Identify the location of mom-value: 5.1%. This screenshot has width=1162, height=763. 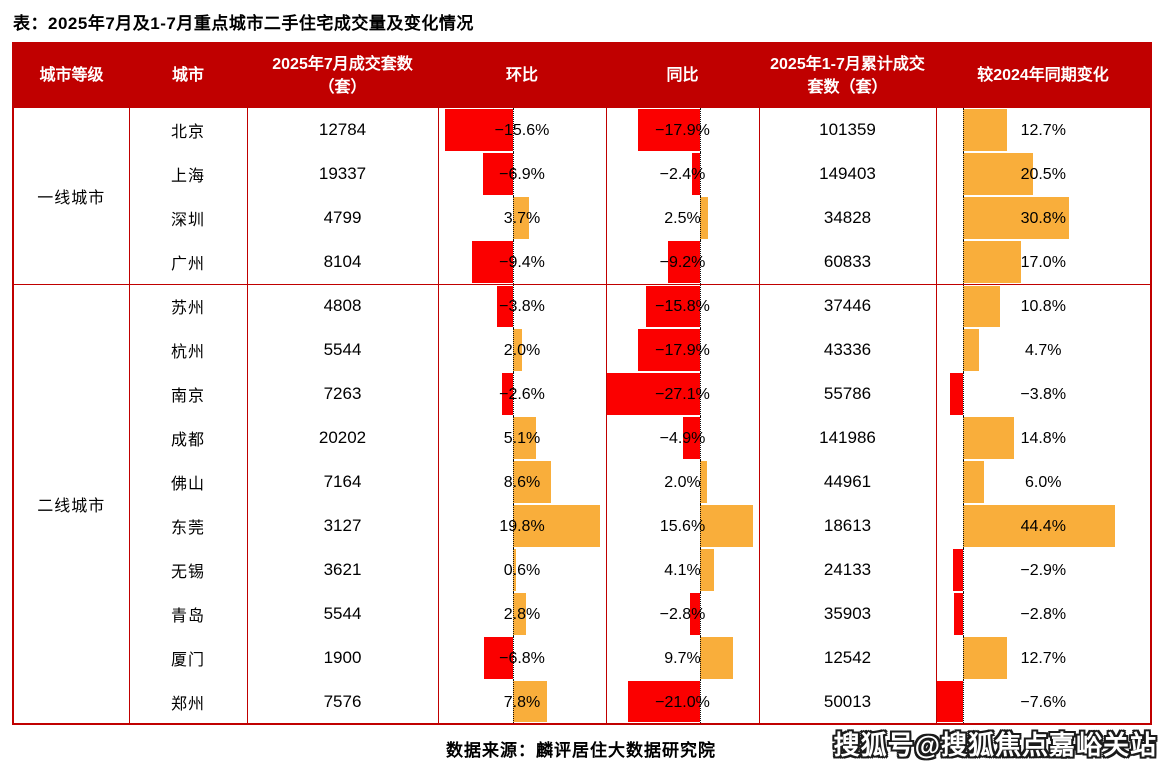
(522, 438).